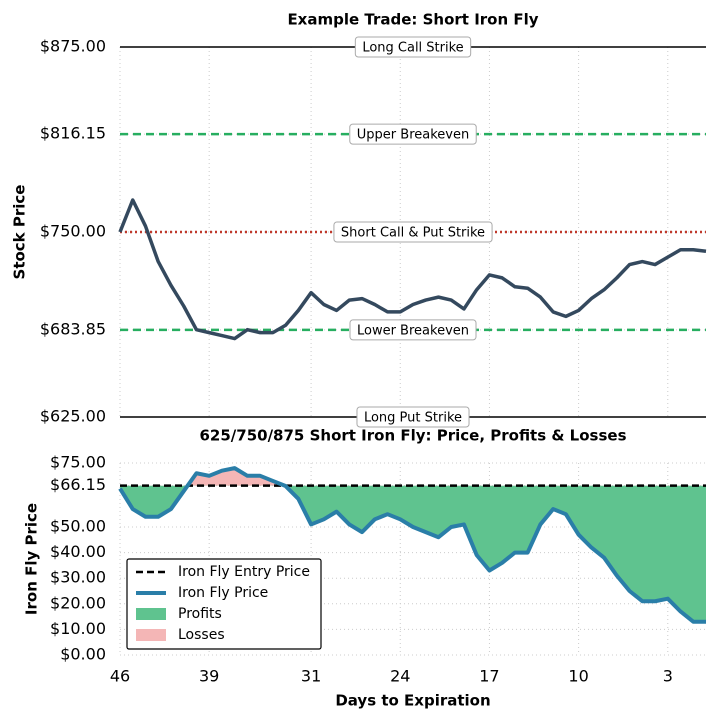 Image resolution: width=727 pixels, height=723 pixels. Describe the element at coordinates (209, 676) in the screenshot. I see `x-tick-label: 39` at that location.